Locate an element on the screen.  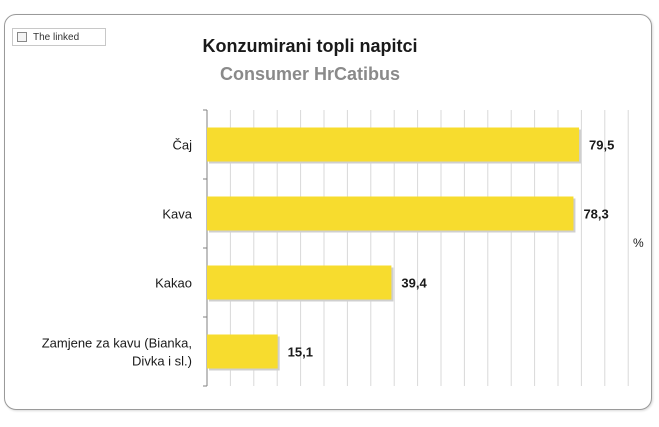
chart-subtitle: Consumer HrCatibus is located at coordinates (310, 74).